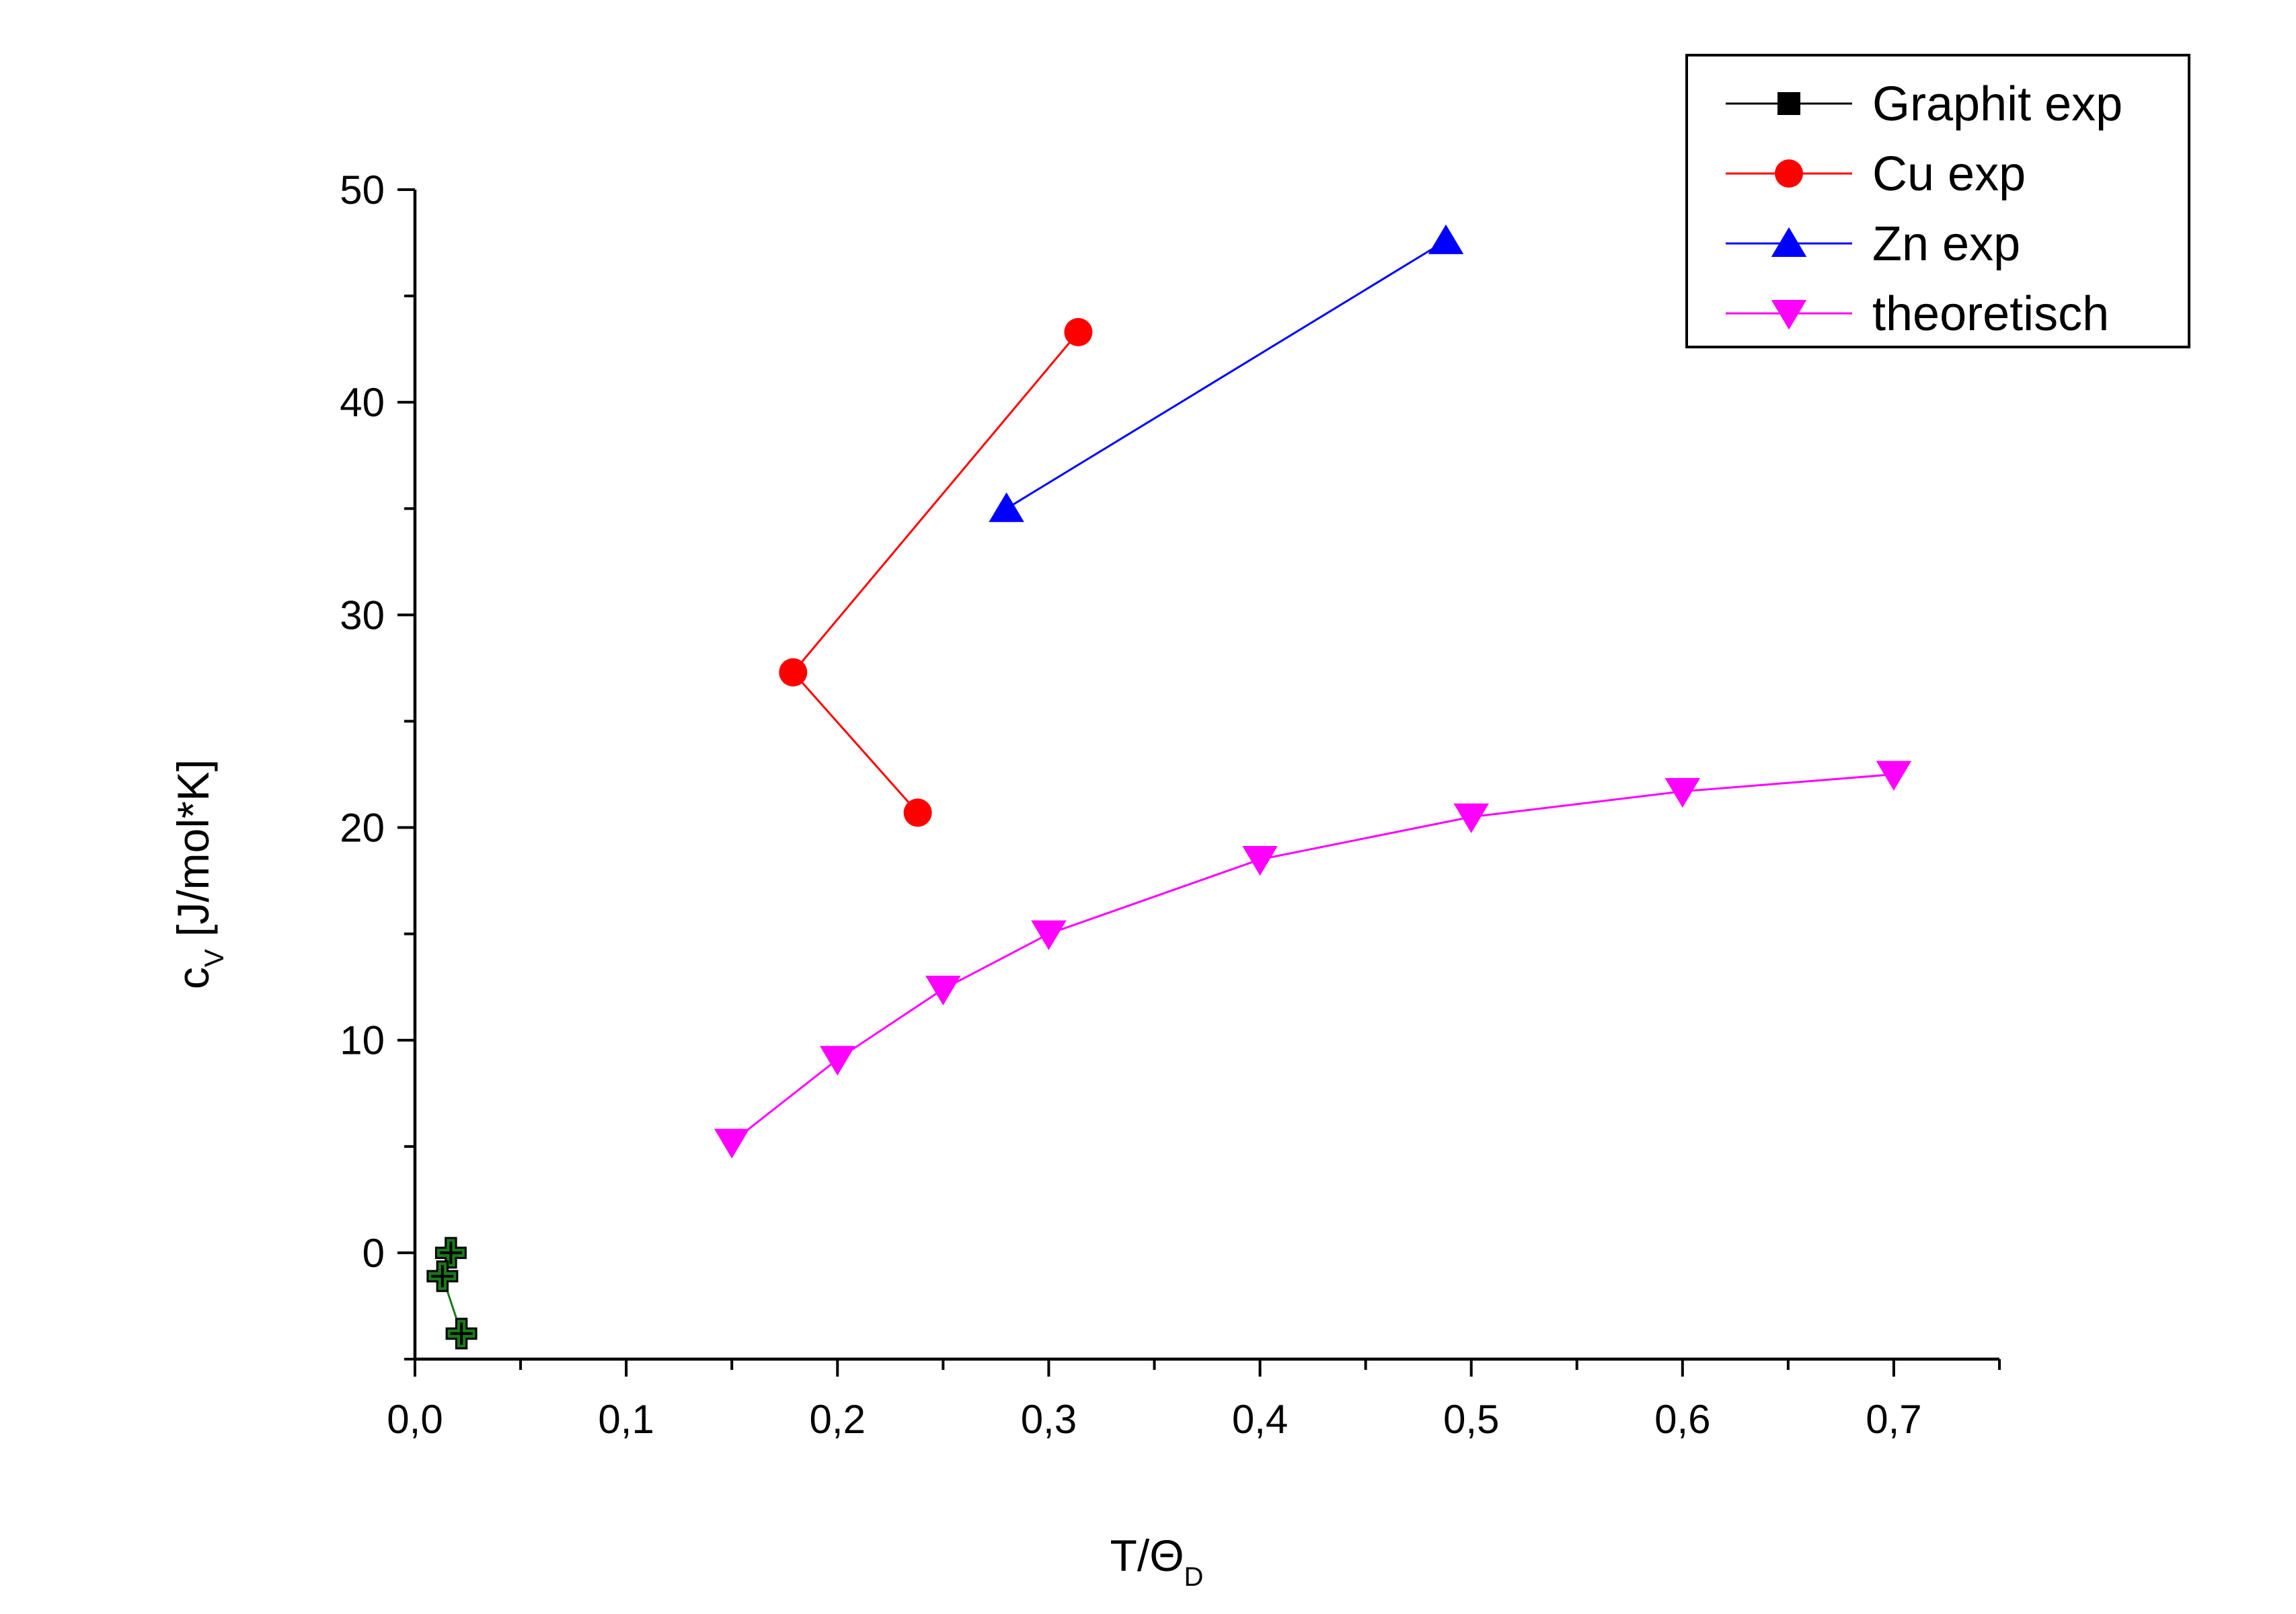 The image size is (2296, 1614). Describe the element at coordinates (1893, 1419) in the screenshot. I see `x-tick-label: 0,7` at that location.